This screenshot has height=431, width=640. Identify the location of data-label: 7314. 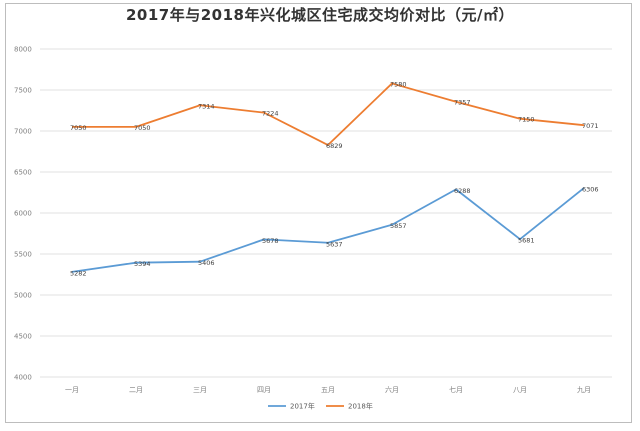
(206, 106).